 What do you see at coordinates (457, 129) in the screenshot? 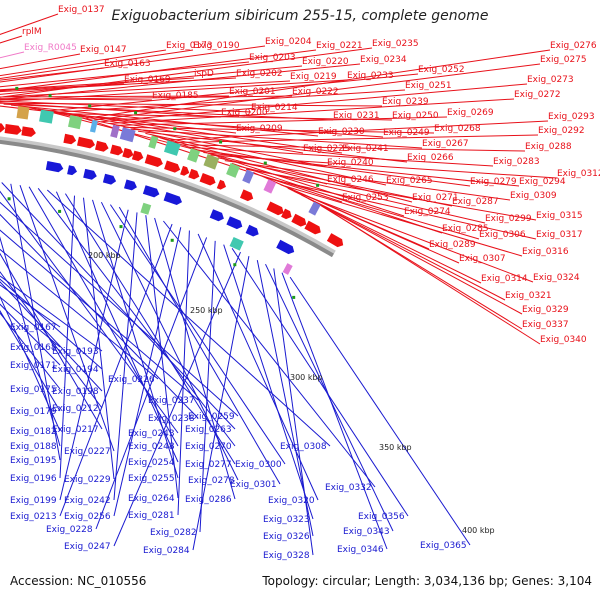
I see `forward-gene-label: Exig_0268` at bounding box center [457, 129].